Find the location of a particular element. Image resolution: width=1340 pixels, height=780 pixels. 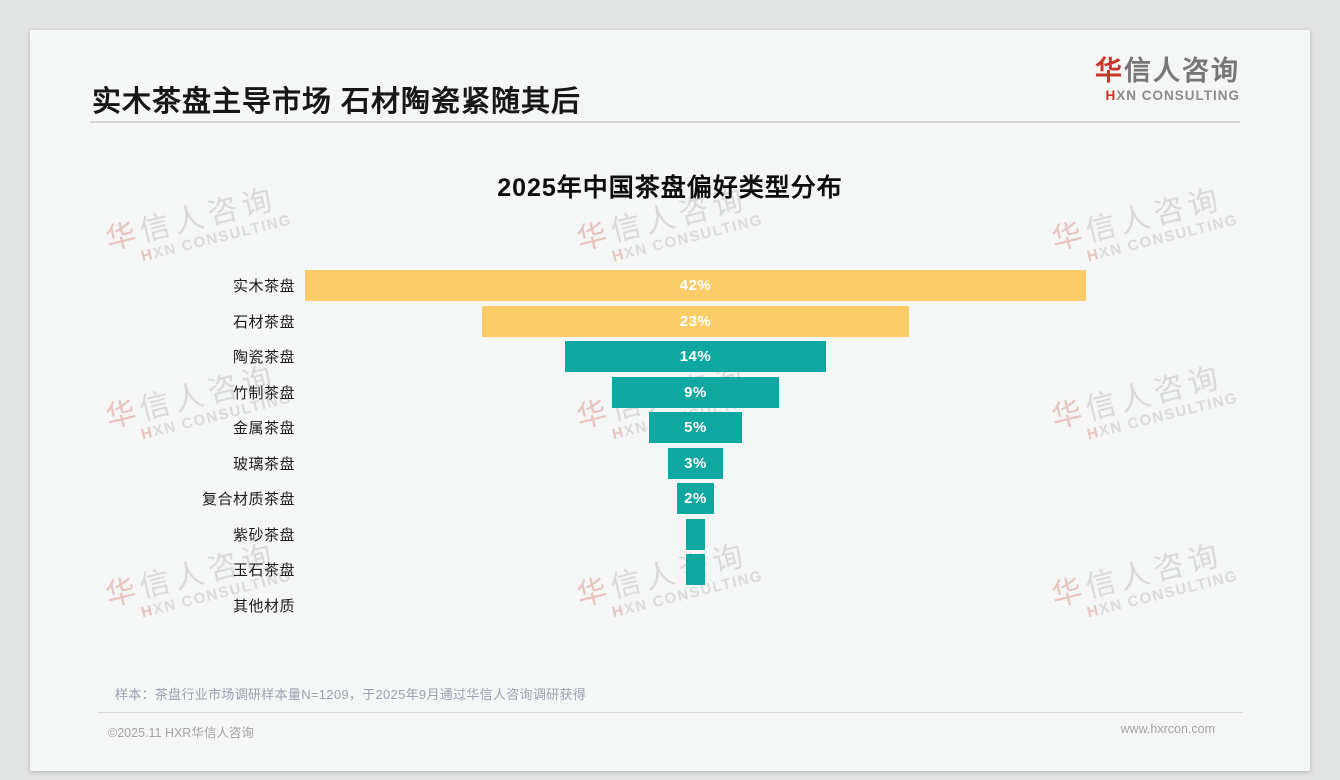

page-footer: ©2025.11 HXR华信人咨询 www.hxrcon.com is located at coordinates (661, 731).